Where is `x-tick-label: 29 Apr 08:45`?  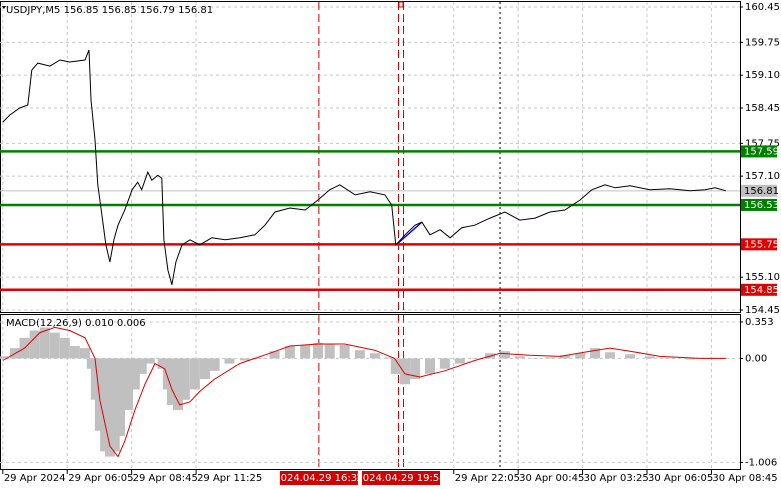
x-tick-label: 29 Apr 08:45 is located at coordinates (165, 478).